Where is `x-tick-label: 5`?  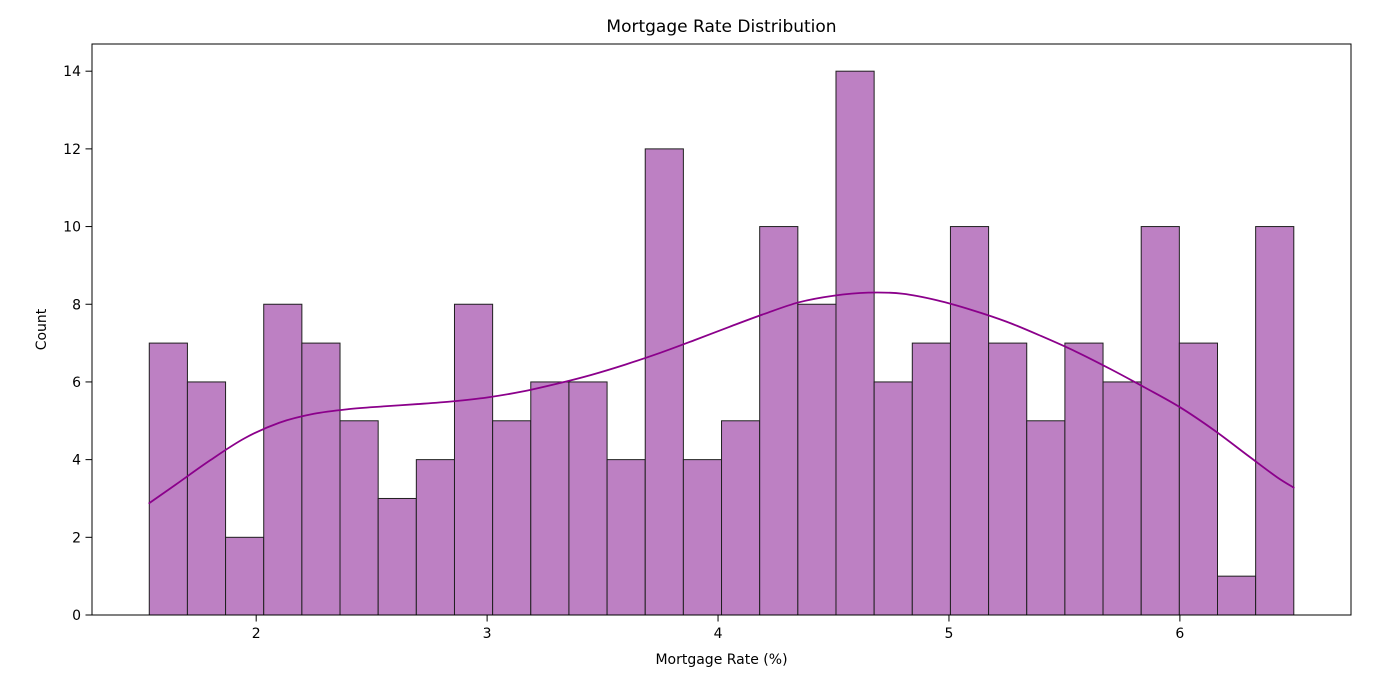
x-tick-label: 5 is located at coordinates (948, 634).